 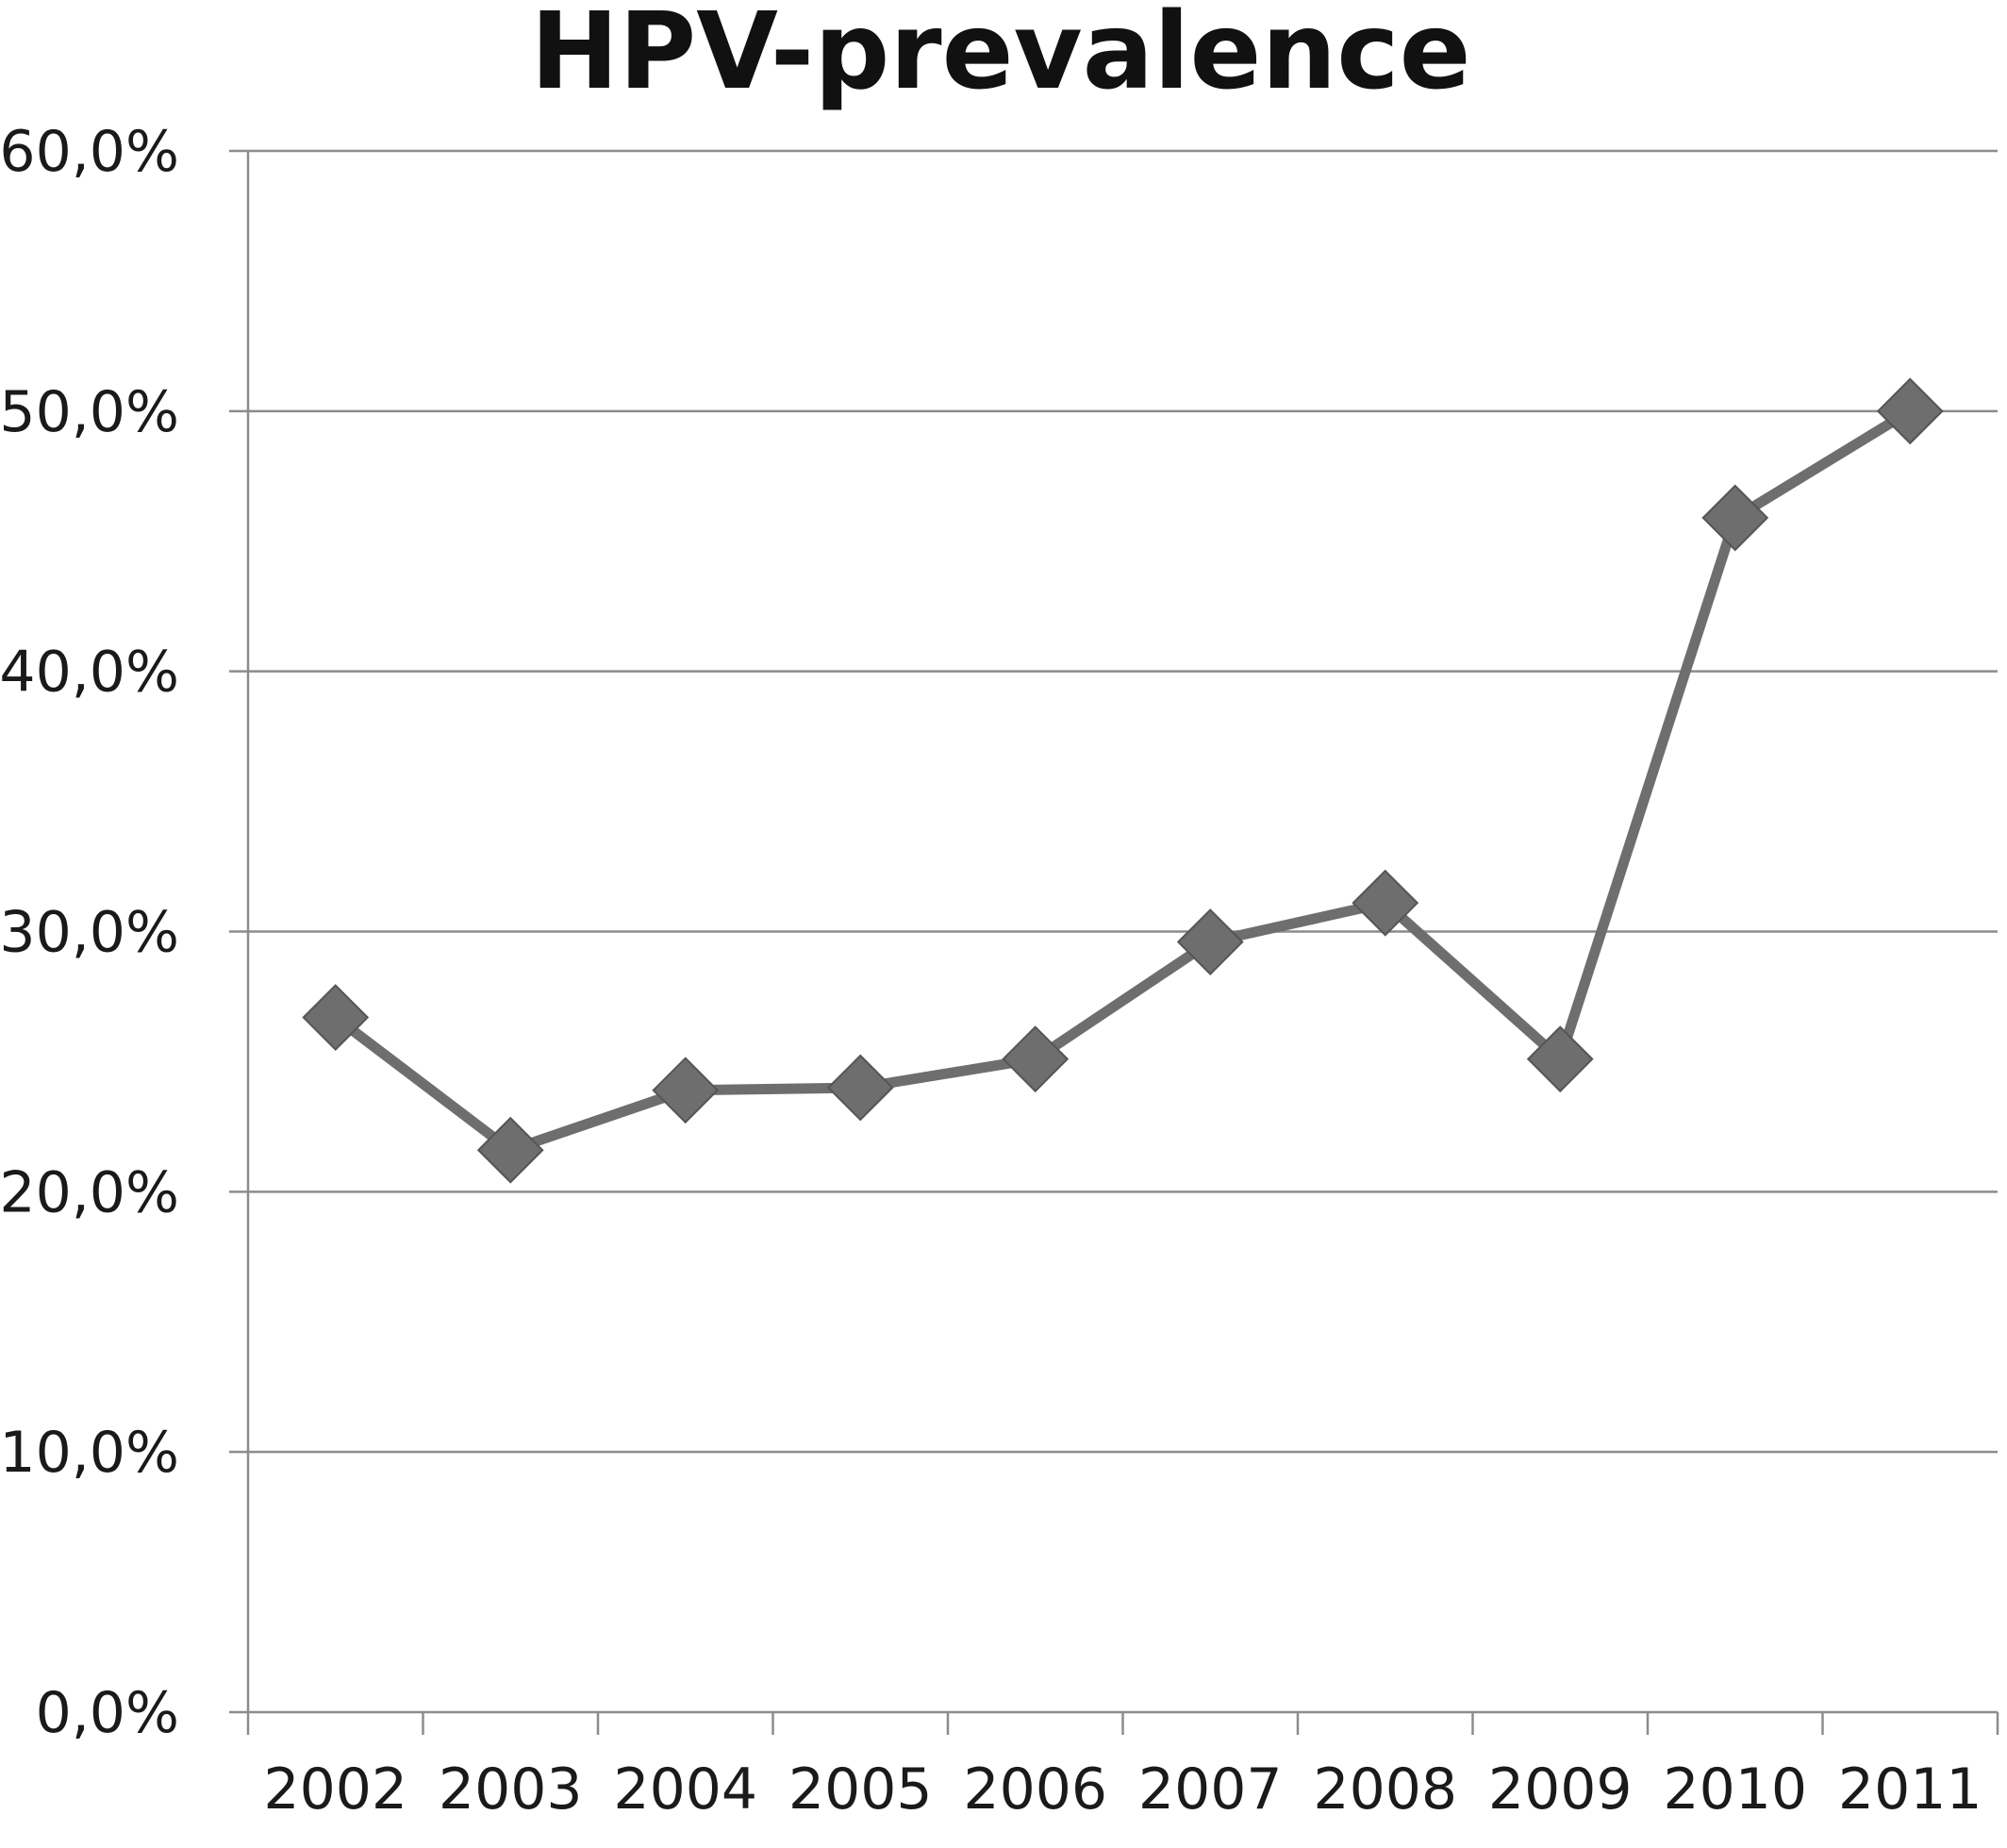 What do you see at coordinates (89, 1192) in the screenshot?
I see `y-tick-label: 20,0%` at bounding box center [89, 1192].